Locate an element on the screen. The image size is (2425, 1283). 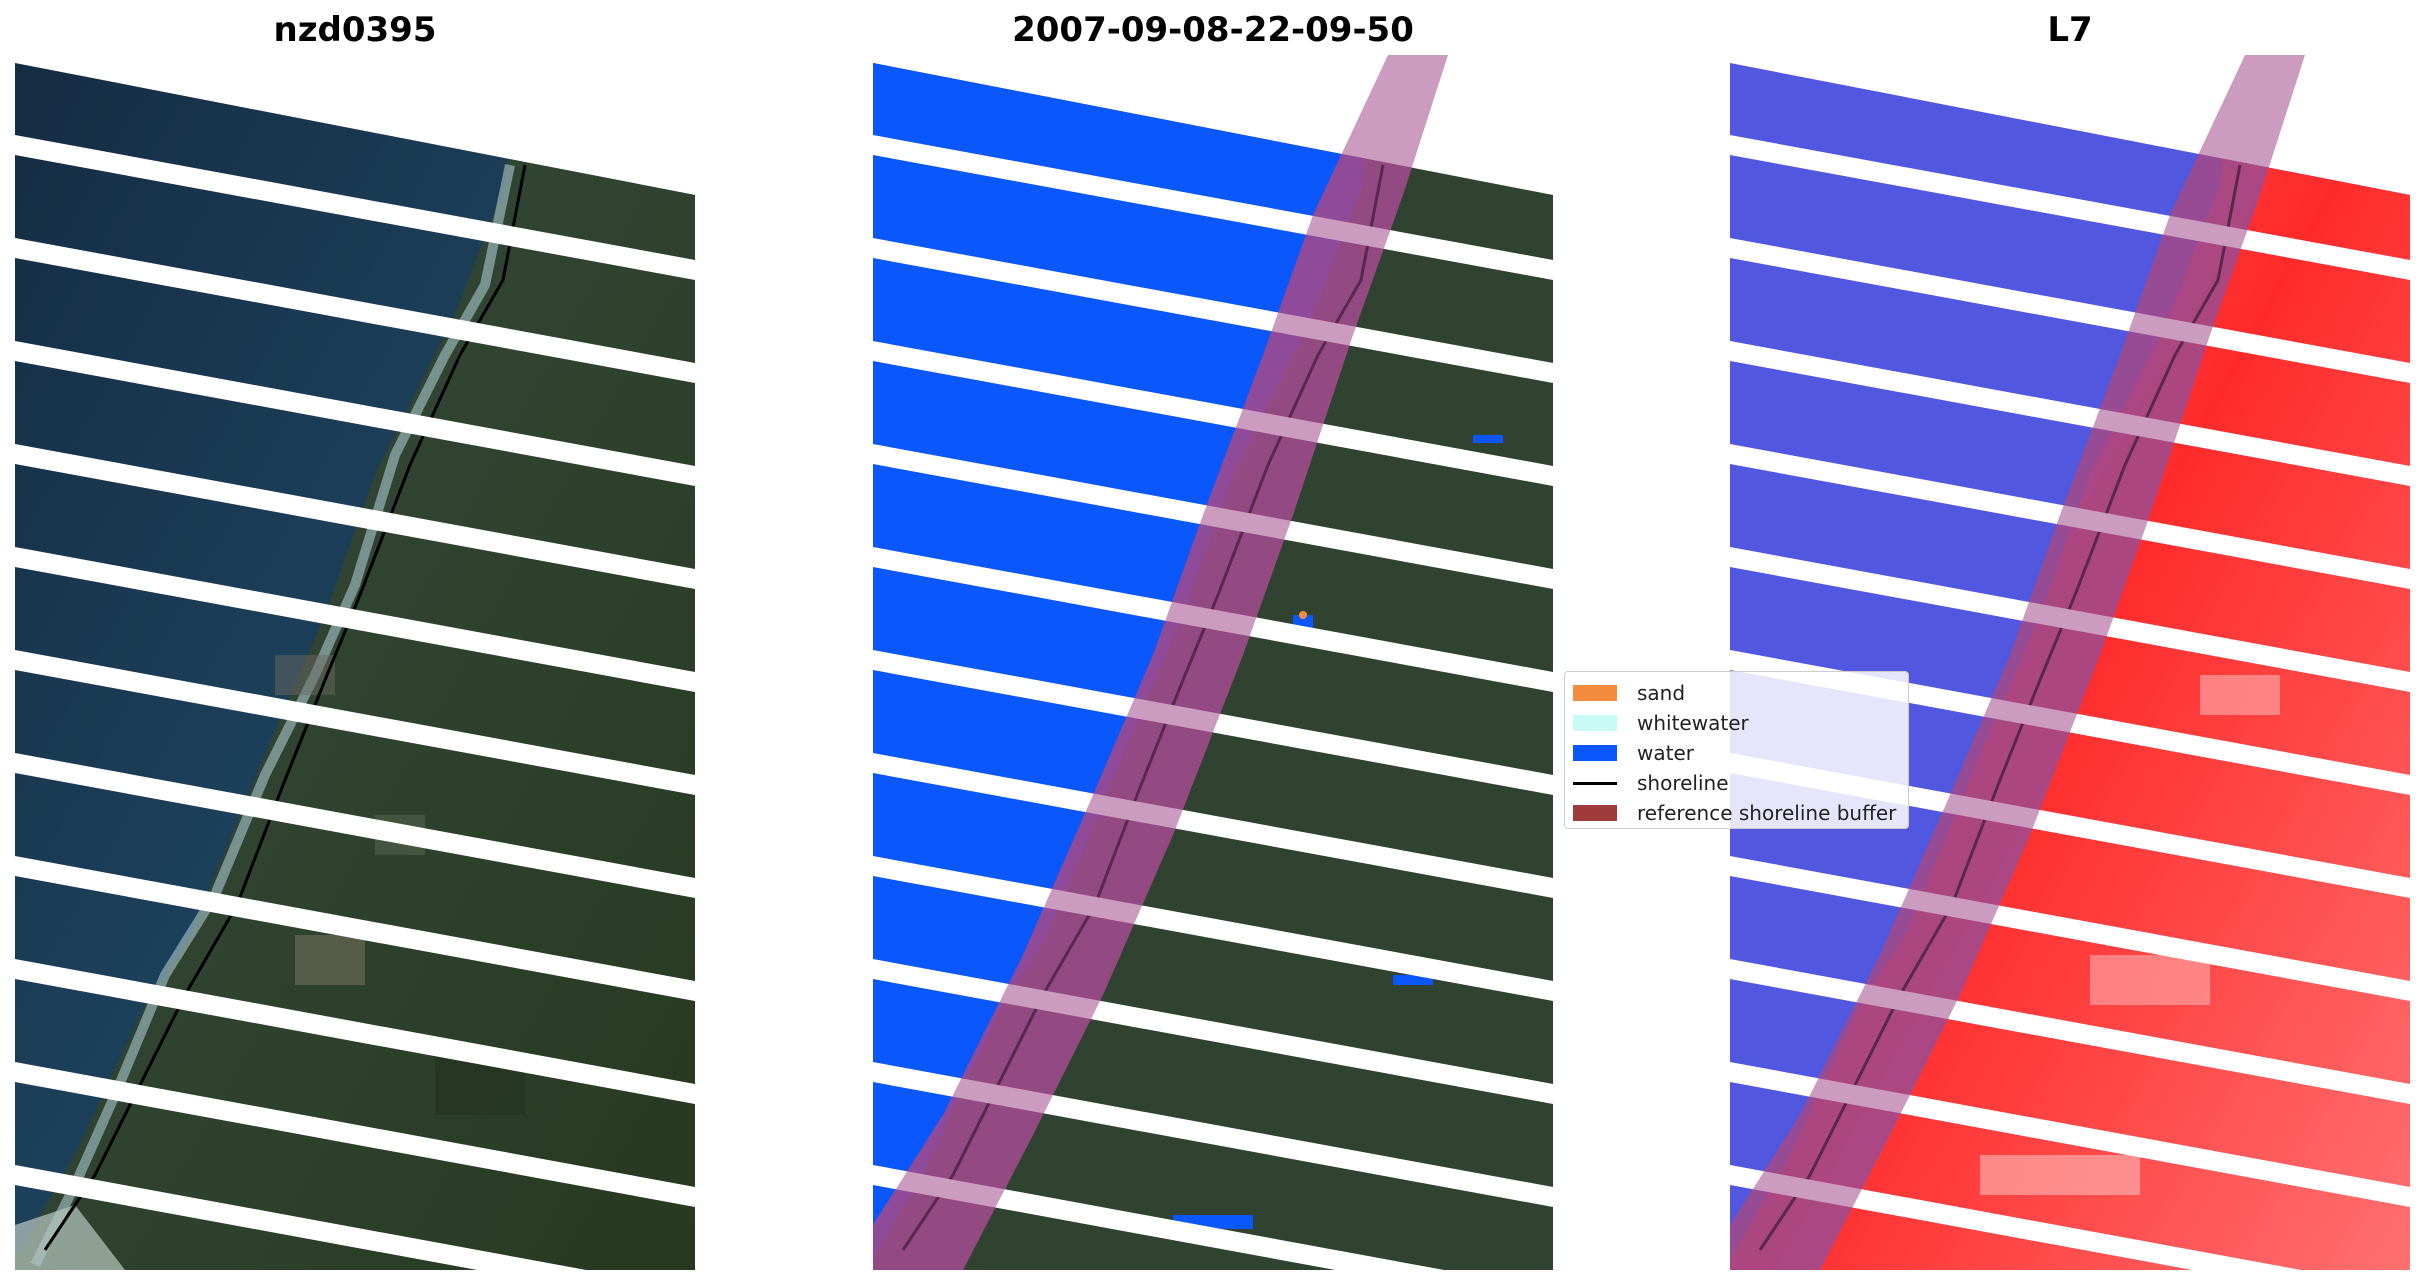
legend-item-reference-buffer: reference shoreline buffer is located at coordinates (1740, 813).